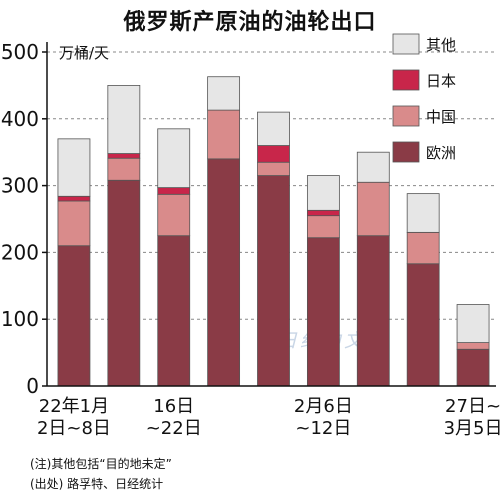 This screenshot has width=500, height=500. Describe the element at coordinates (268, 417) in the screenshot. I see `x-axis-tick-labels: 22年1月 2日~8日 16日~22日 2月6日~12日 27日~ 3月5日` at that location.